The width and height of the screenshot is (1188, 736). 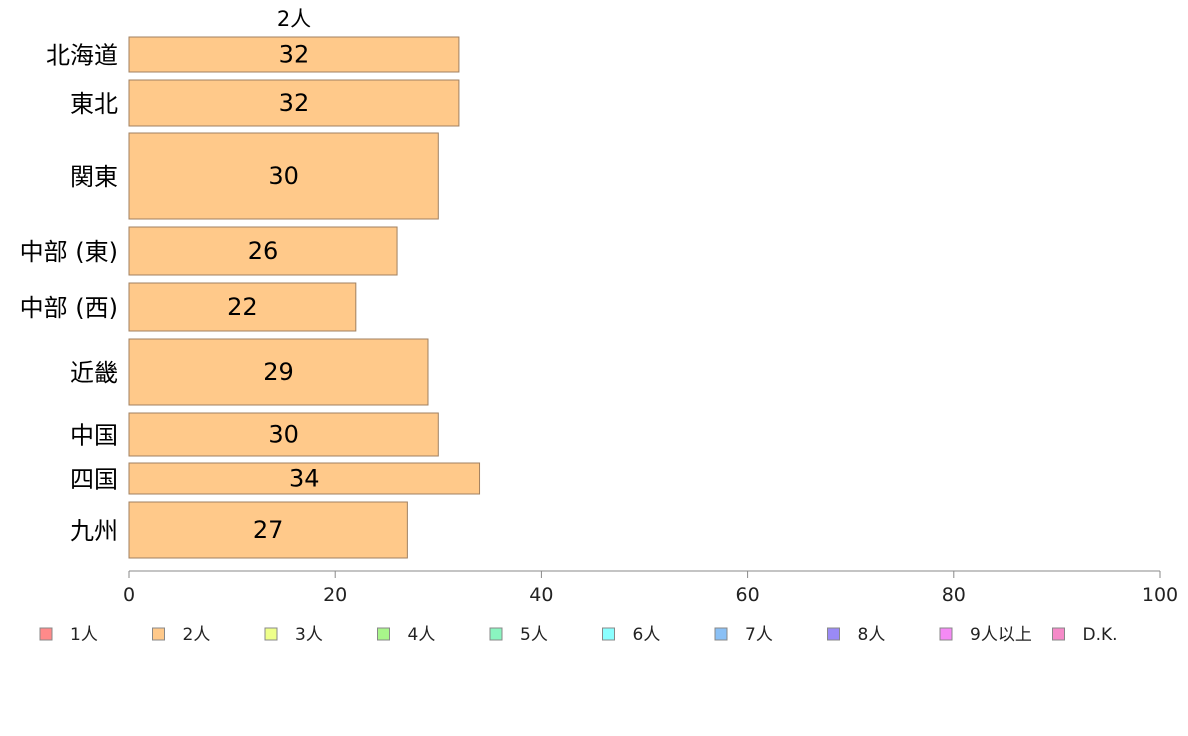 I want to click on legend-label: 2人, so click(x=197, y=635).